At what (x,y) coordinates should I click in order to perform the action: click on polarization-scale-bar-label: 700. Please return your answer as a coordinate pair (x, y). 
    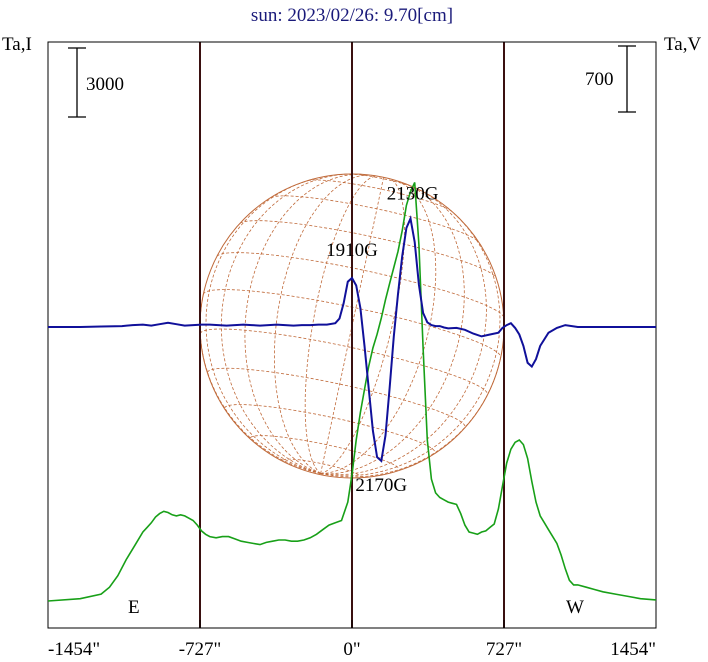
    Looking at the image, I should click on (599, 79).